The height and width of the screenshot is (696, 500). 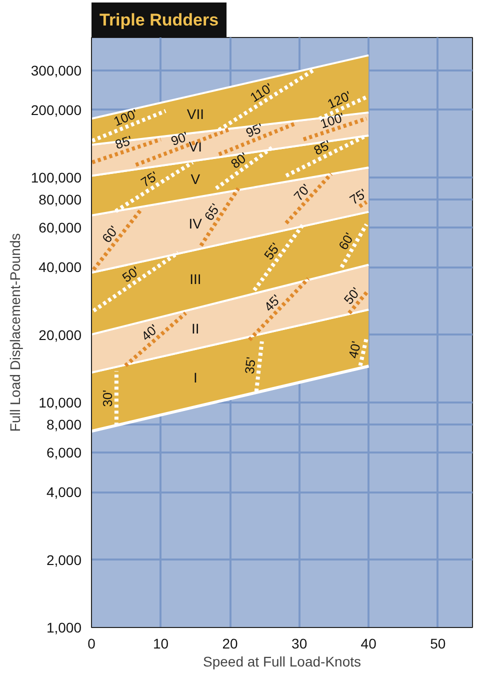 What do you see at coordinates (282, 662) in the screenshot?
I see `x-axis-title: Speed at Full Load-Knots` at bounding box center [282, 662].